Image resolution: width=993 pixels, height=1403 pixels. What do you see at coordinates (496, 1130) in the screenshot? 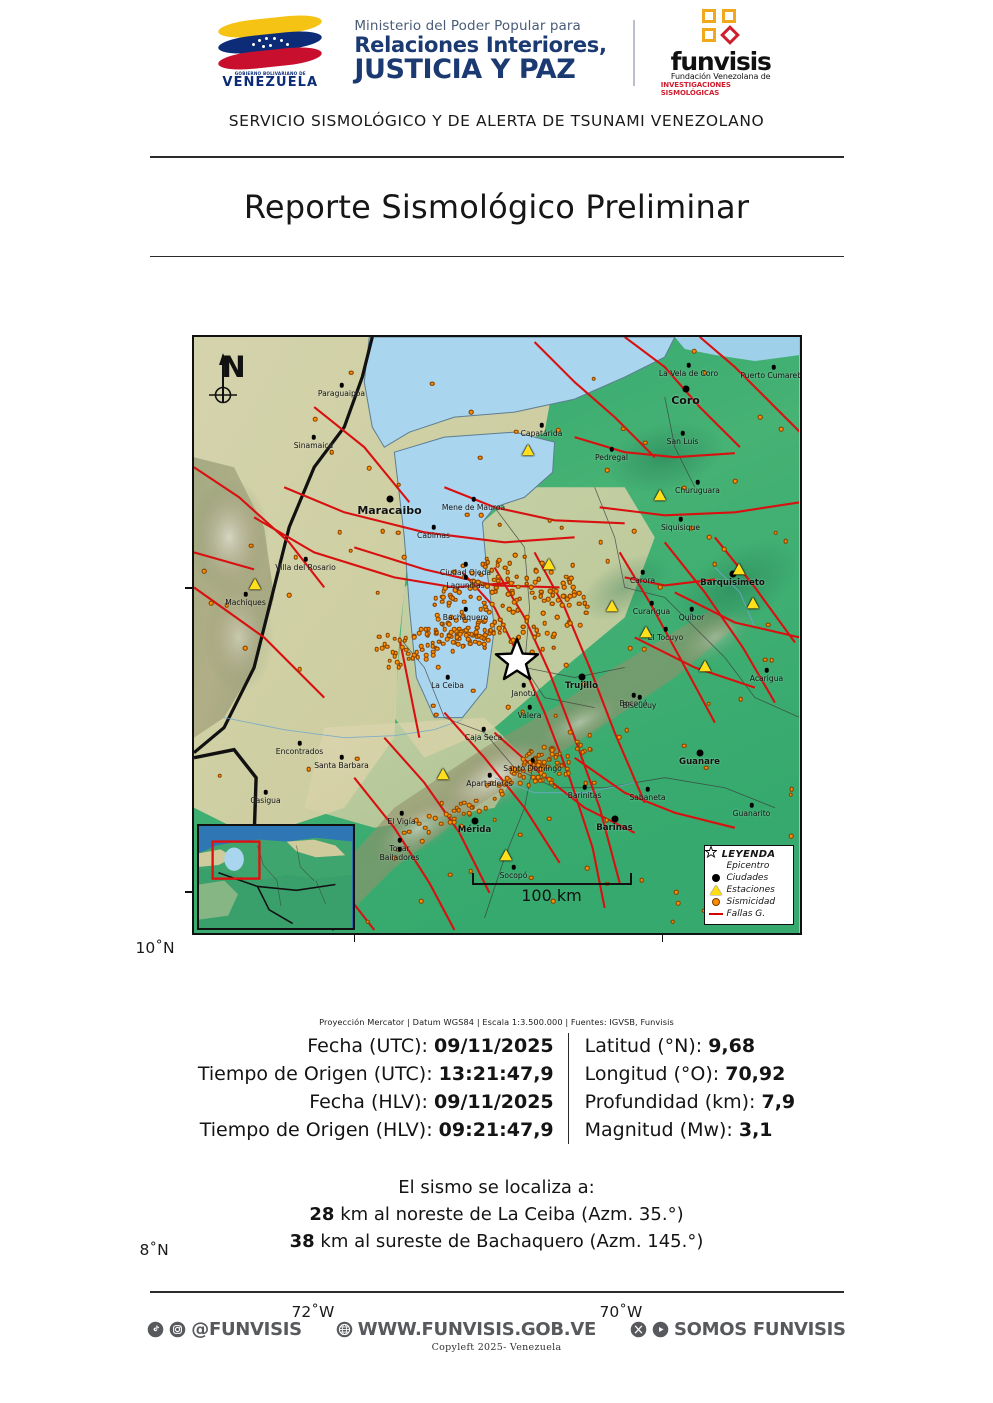
I see `param-value: 09:21:47,9` at bounding box center [496, 1130].